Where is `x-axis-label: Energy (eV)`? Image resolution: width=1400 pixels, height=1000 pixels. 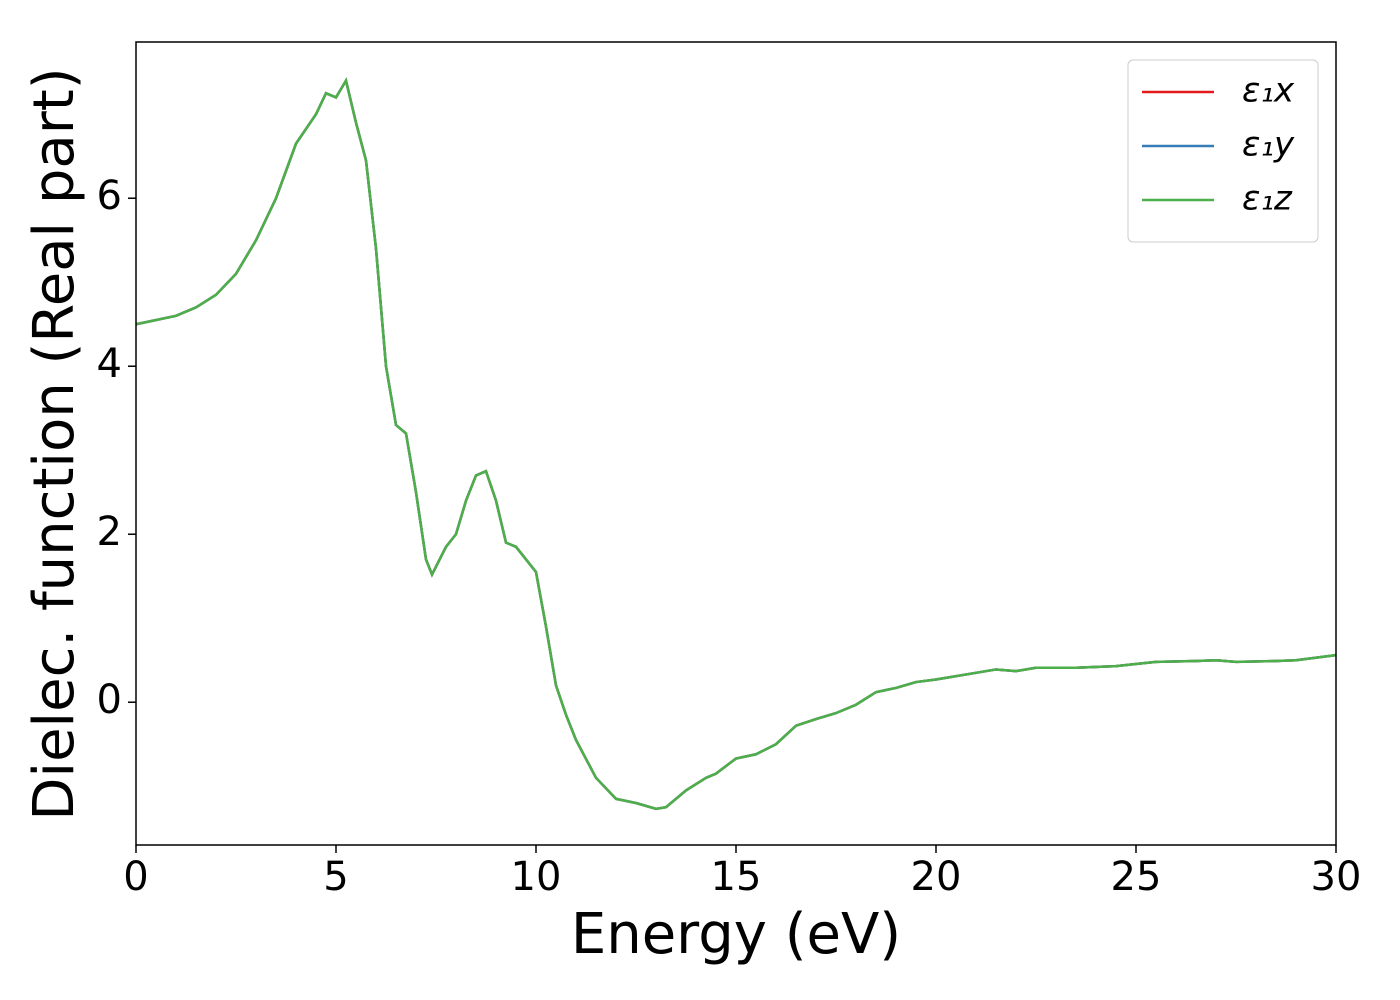
x-axis-label: Energy (eV) is located at coordinates (736, 934).